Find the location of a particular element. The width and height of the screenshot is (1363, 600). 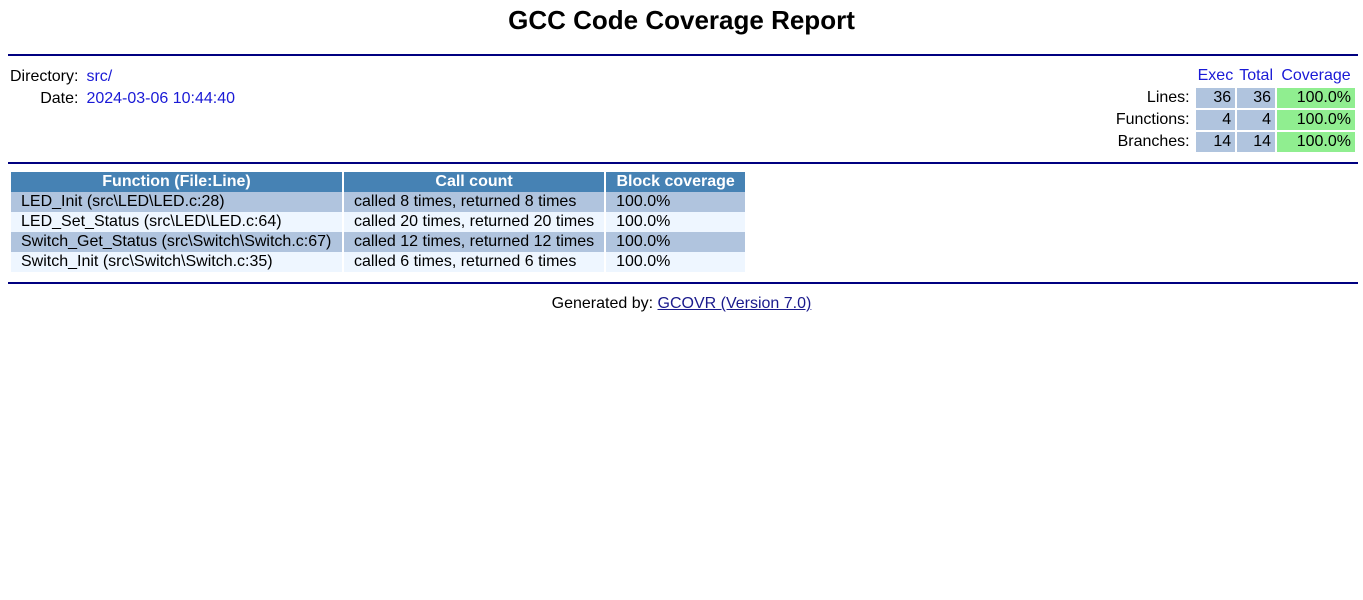

summary-lines-coverage: 100.0% is located at coordinates (1316, 98).